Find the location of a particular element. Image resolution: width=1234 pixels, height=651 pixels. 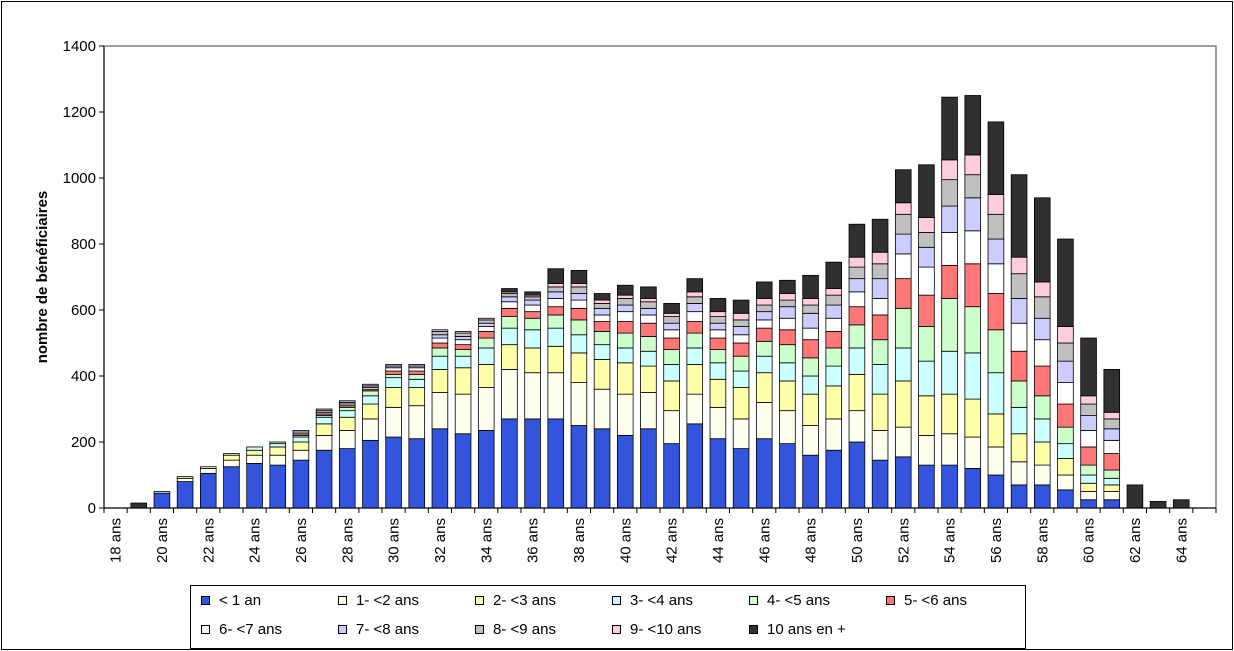

x-tick-label: 62 ans is located at coordinates (1135, 540).